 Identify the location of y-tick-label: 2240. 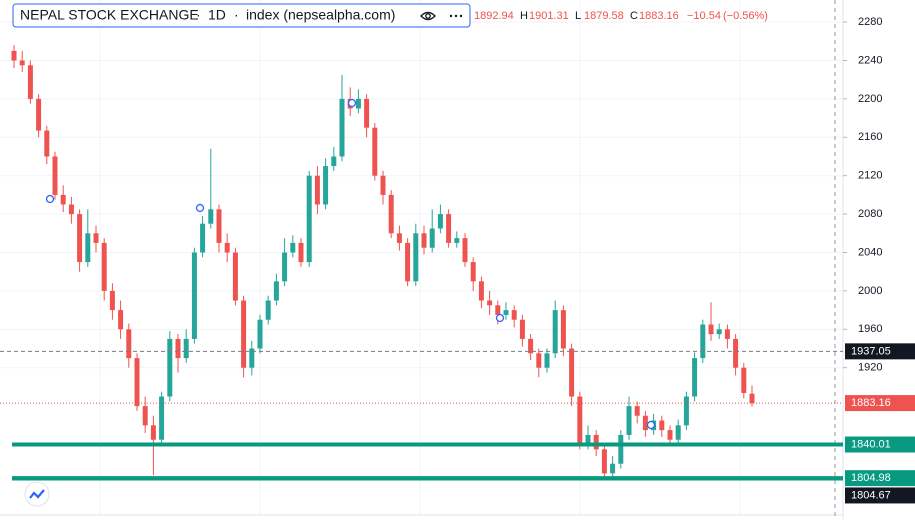
(870, 60).